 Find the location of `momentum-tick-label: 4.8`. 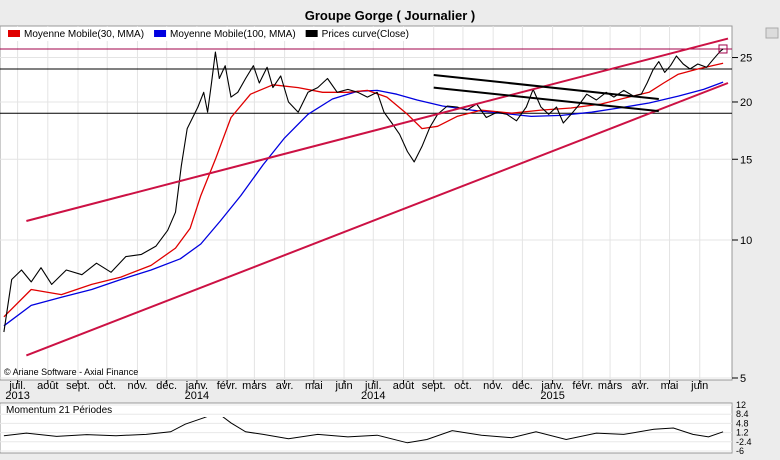

momentum-tick-label: 4.8 is located at coordinates (742, 423).